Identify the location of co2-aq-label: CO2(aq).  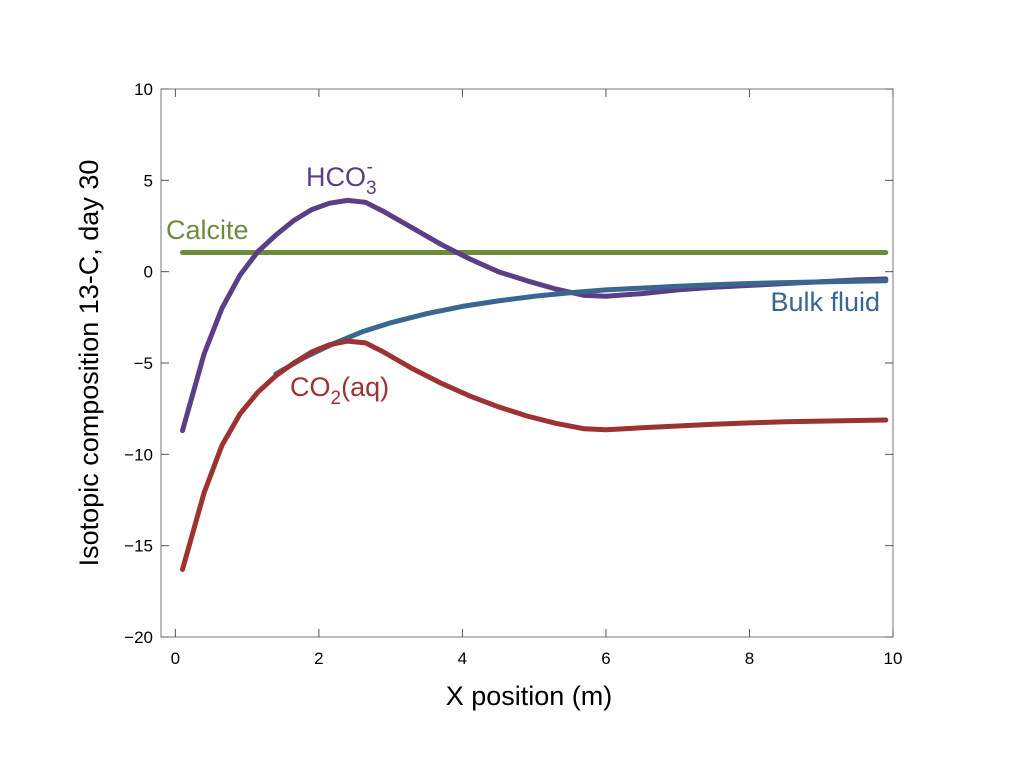
(339, 390).